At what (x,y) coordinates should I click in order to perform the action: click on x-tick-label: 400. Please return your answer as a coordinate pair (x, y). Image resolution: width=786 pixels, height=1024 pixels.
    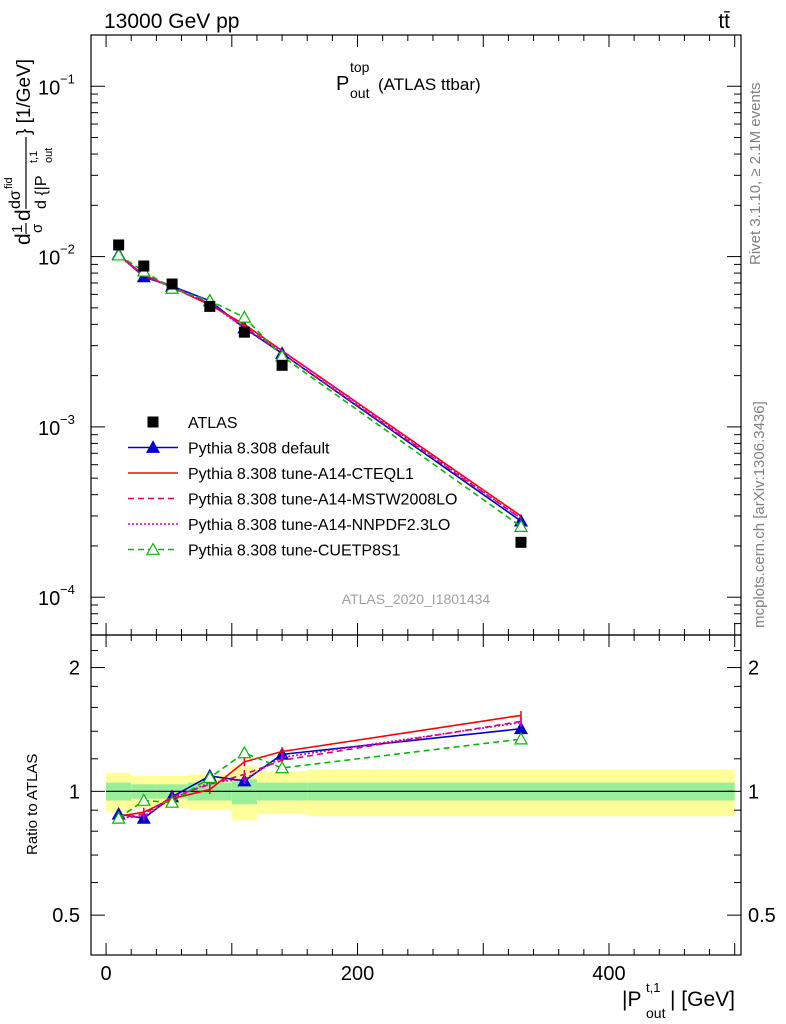
    Looking at the image, I should click on (608, 974).